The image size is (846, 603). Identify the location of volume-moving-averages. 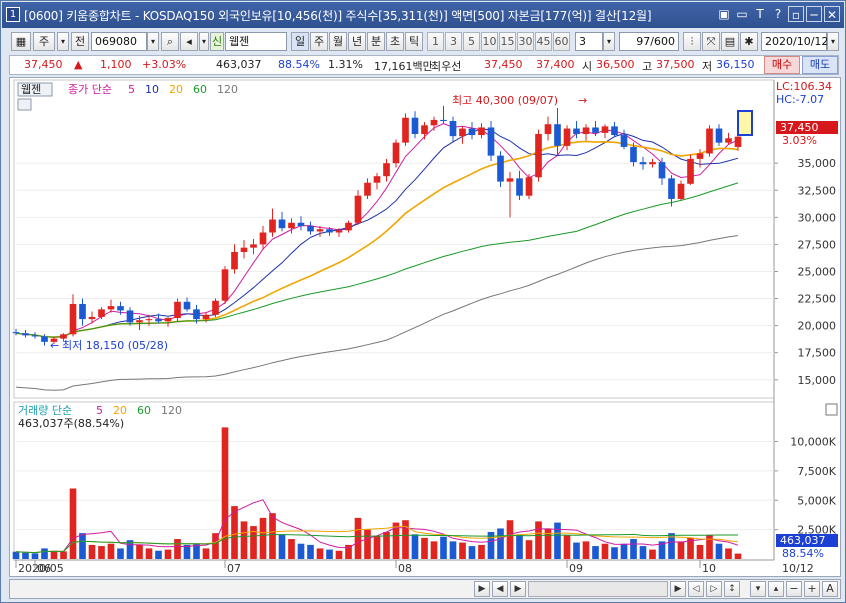
(377, 526).